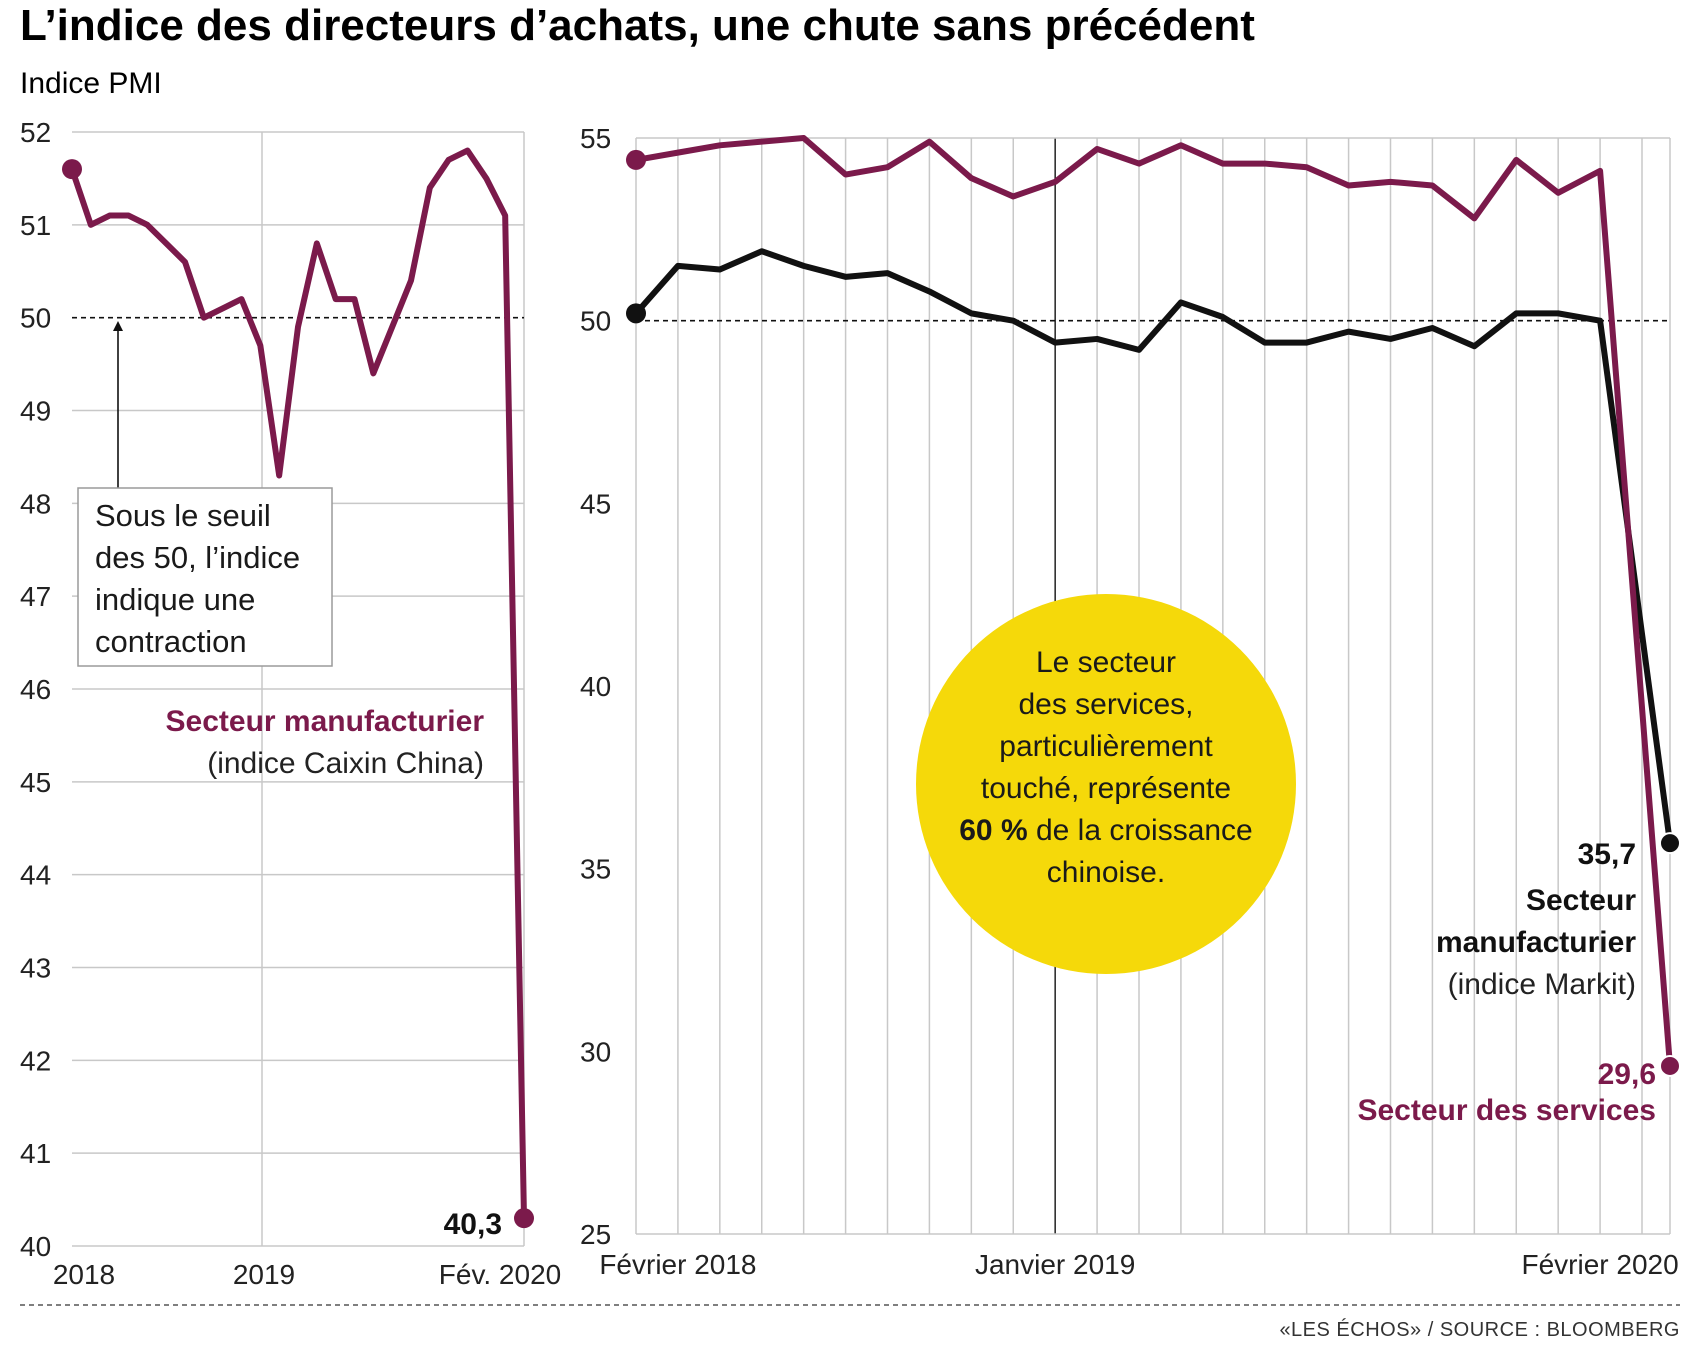 The height and width of the screenshot is (1345, 1696). Describe the element at coordinates (1140, 830) in the screenshot. I see `bubble-line-5-rest: de la croissance` at that location.